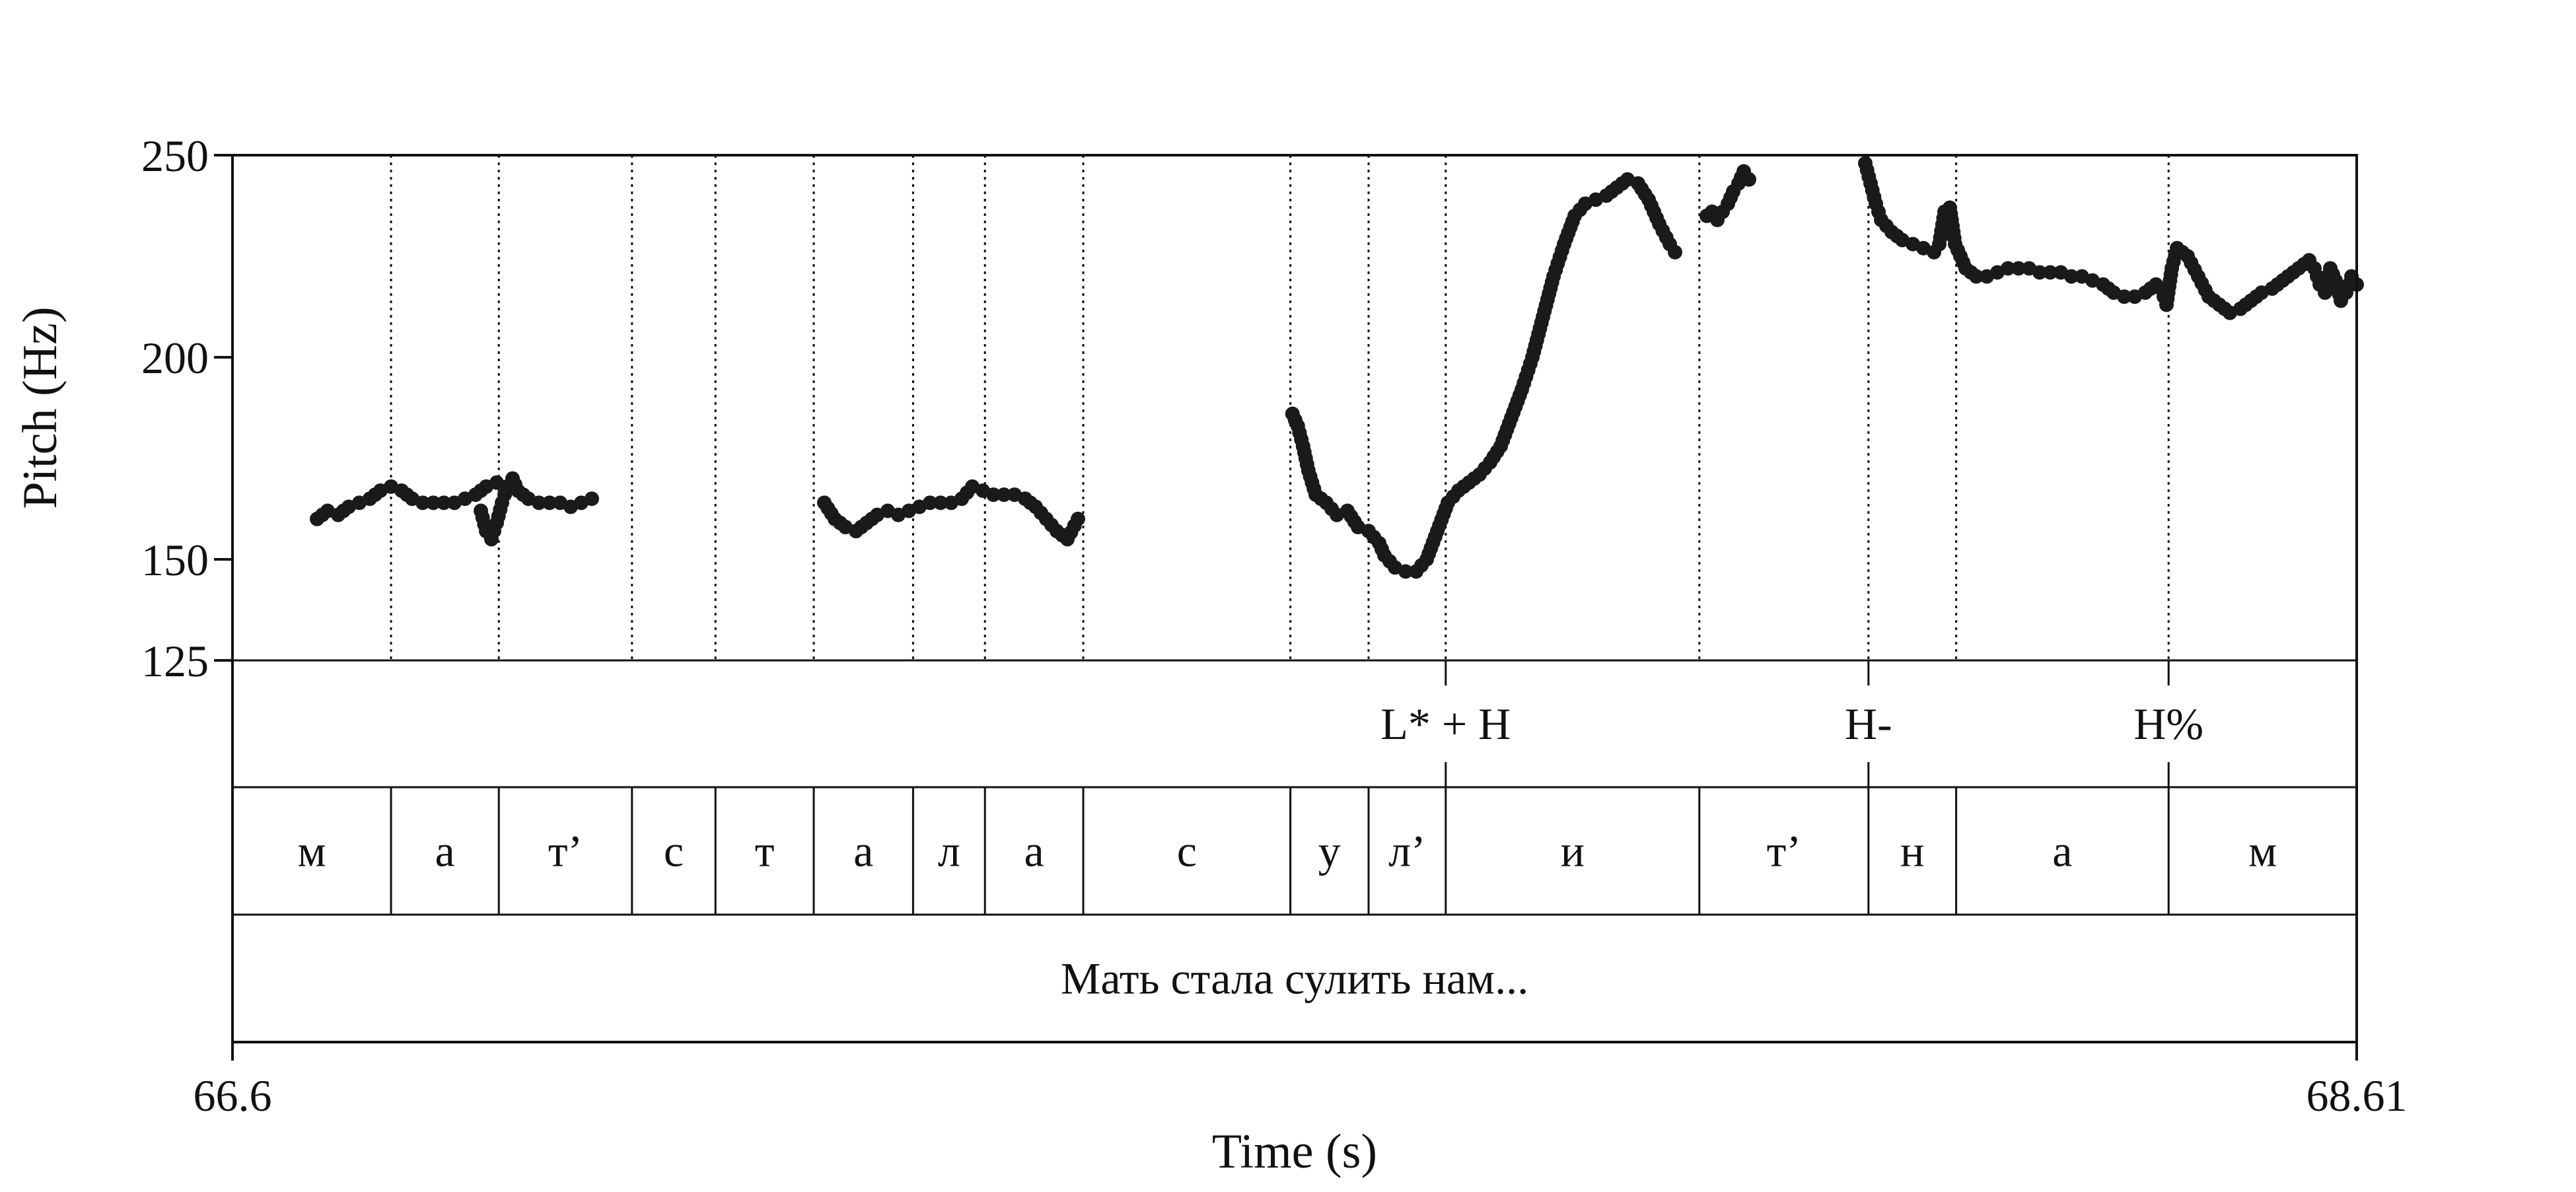 The width and height of the screenshot is (2576, 1192). I want to click on segment-label: т, so click(765, 851).